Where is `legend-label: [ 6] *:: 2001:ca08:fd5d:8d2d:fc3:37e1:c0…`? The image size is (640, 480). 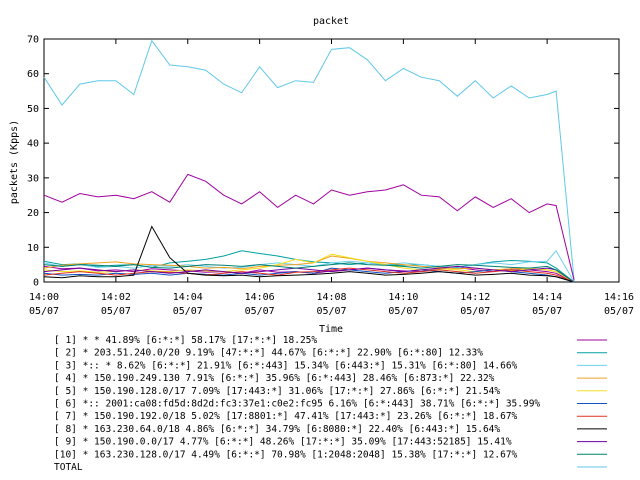 legend-label: [ 6] *:: 2001:ca08:fd5d:8d2d:fc3:37e1:c0… is located at coordinates (297, 404).